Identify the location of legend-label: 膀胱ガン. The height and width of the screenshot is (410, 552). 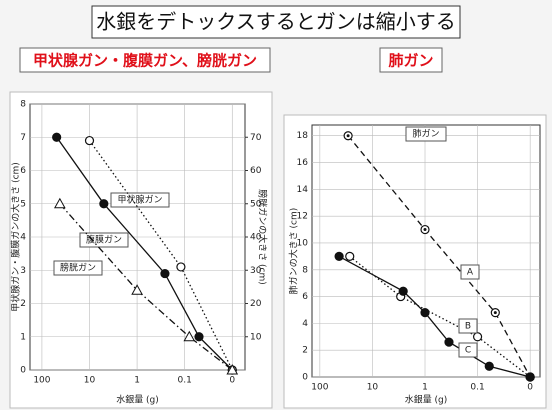
(78, 268).